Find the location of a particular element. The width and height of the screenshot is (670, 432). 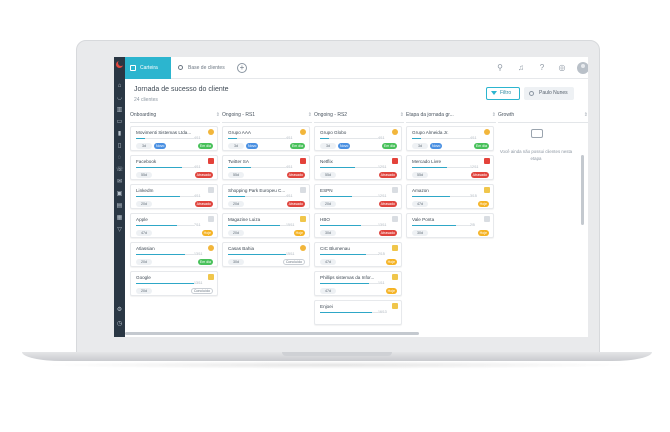

client-card: Magazine Luiza 15/11 20d Hoje is located at coordinates (266, 225).